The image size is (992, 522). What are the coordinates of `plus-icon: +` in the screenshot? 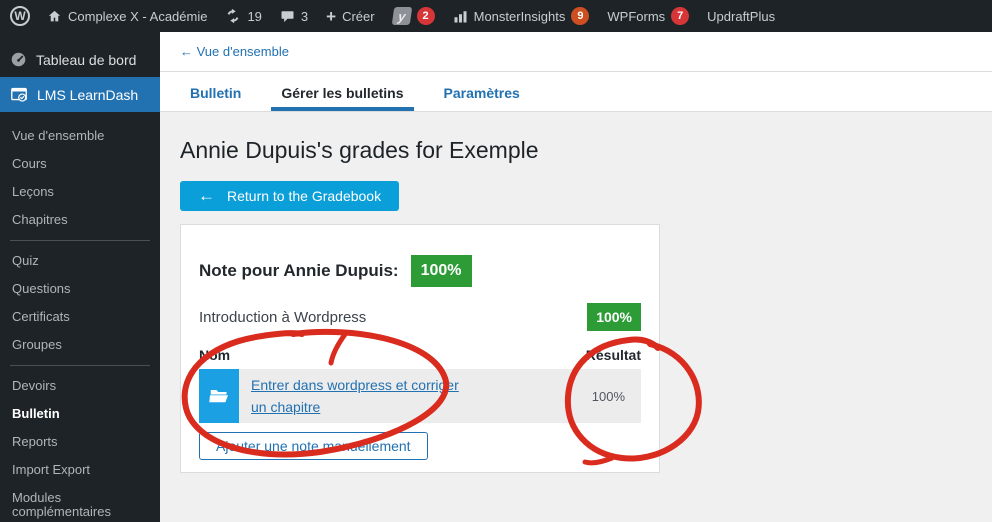 It's located at (331, 16).